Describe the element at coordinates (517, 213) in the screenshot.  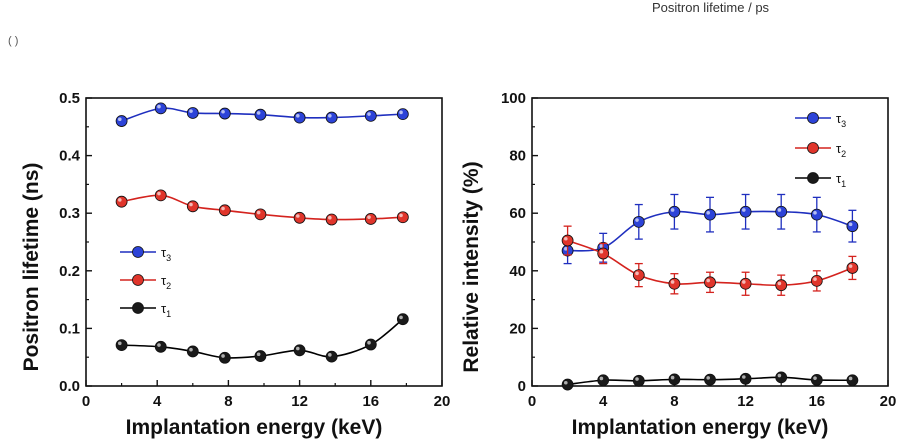
I see `y-tick-label: 60` at that location.